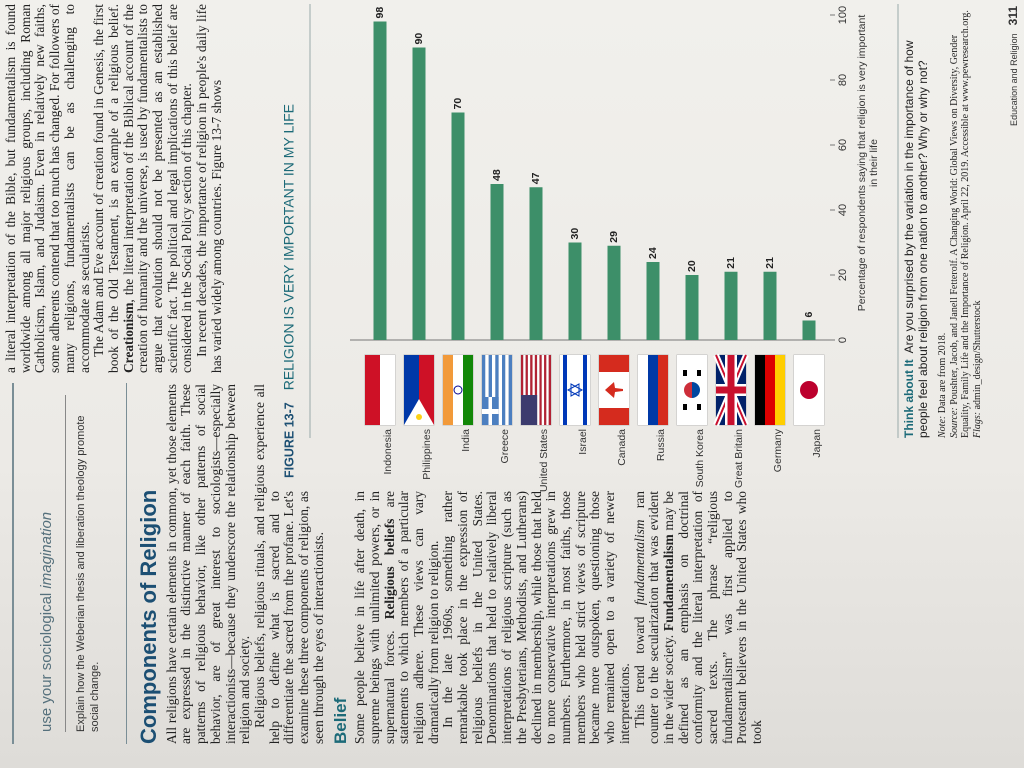 The height and width of the screenshot is (768, 1024). I want to click on key-term: Fundamentalism, so click(668, 583).